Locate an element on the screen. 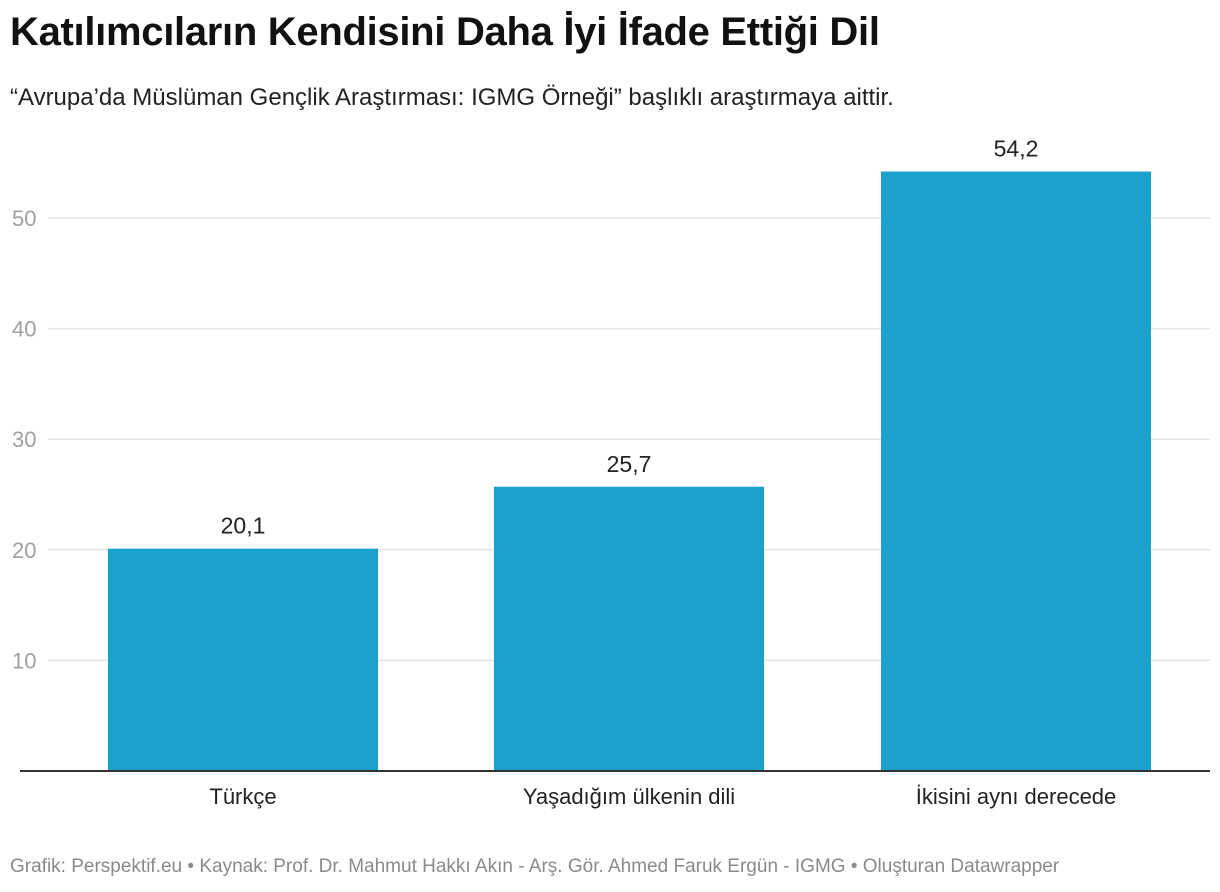 The image size is (1220, 892). y-tick-label: 40 is located at coordinates (24, 329).